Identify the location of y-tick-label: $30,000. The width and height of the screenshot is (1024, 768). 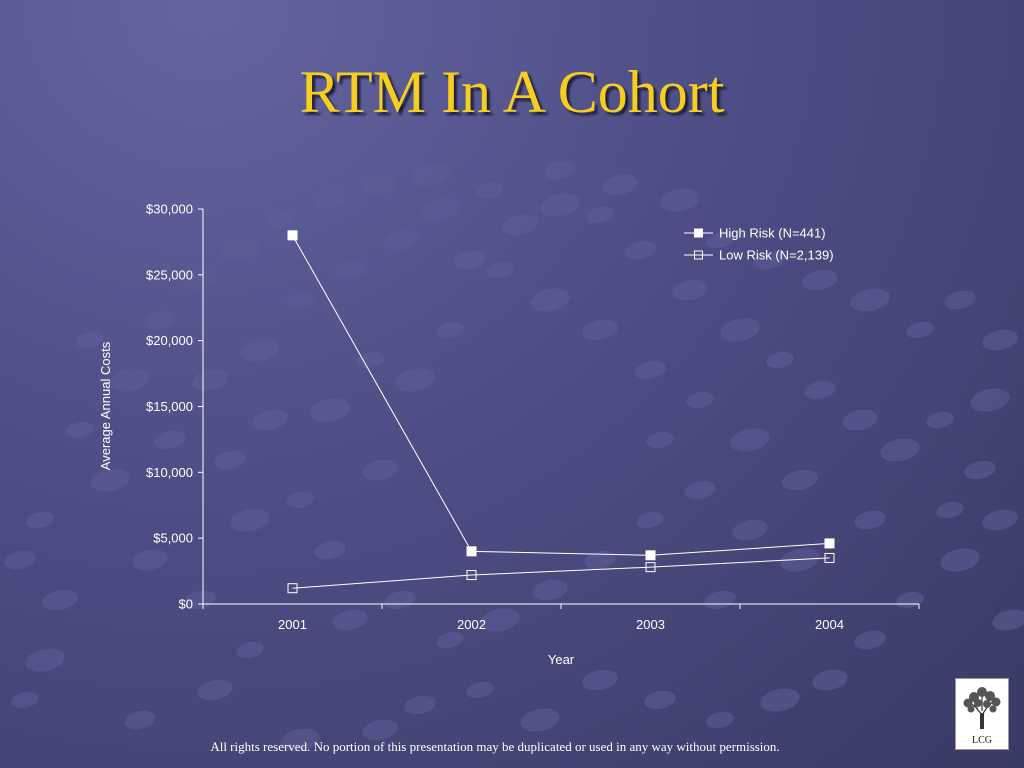
(169, 209).